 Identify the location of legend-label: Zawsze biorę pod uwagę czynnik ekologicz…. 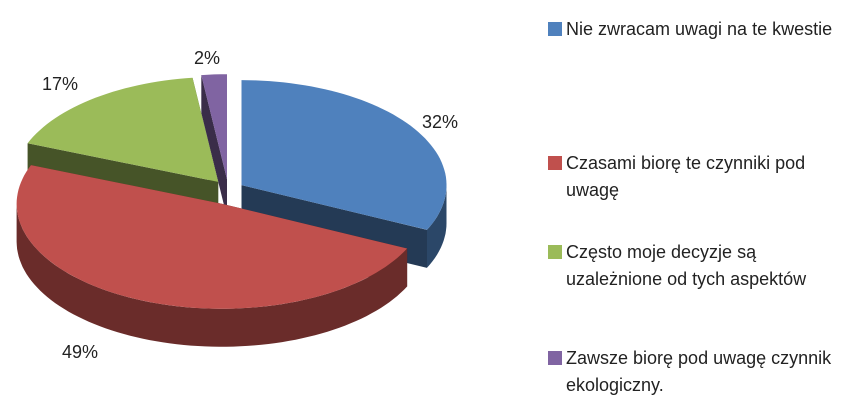
(699, 371).